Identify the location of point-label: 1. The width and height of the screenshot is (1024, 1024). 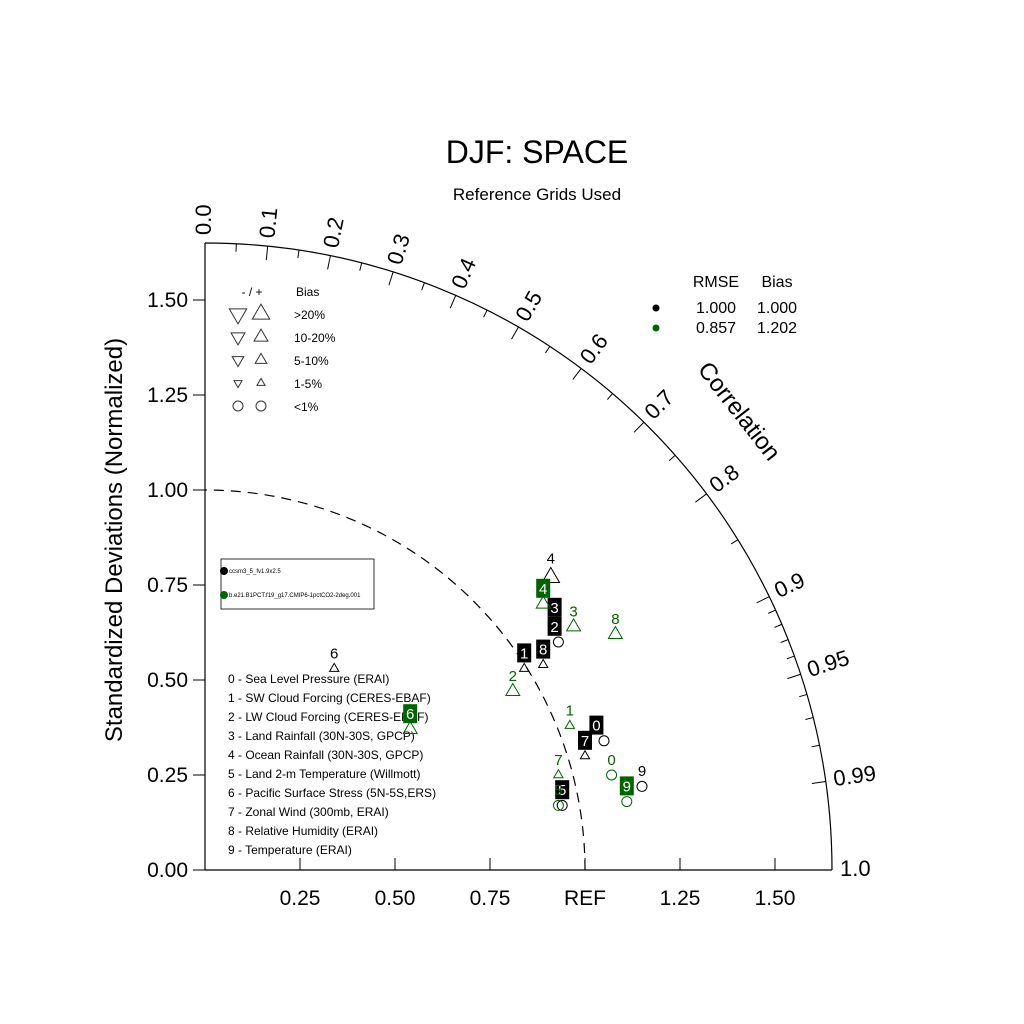
(524, 653).